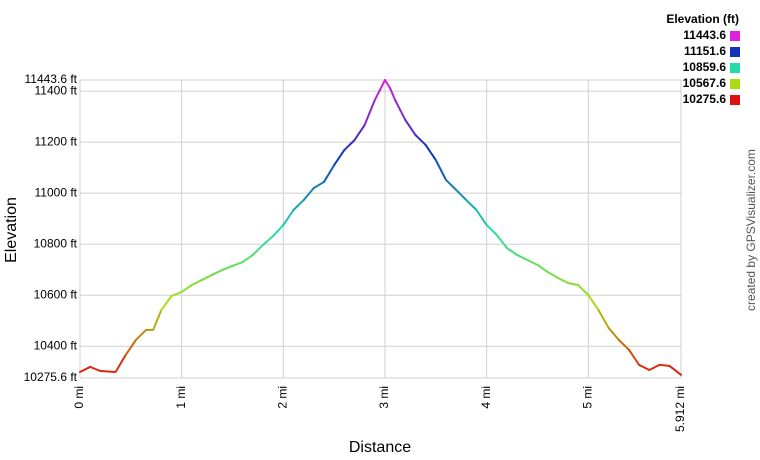 The width and height of the screenshot is (760, 460). Describe the element at coordinates (11, 230) in the screenshot. I see `y-axis-title: Elevation` at that location.